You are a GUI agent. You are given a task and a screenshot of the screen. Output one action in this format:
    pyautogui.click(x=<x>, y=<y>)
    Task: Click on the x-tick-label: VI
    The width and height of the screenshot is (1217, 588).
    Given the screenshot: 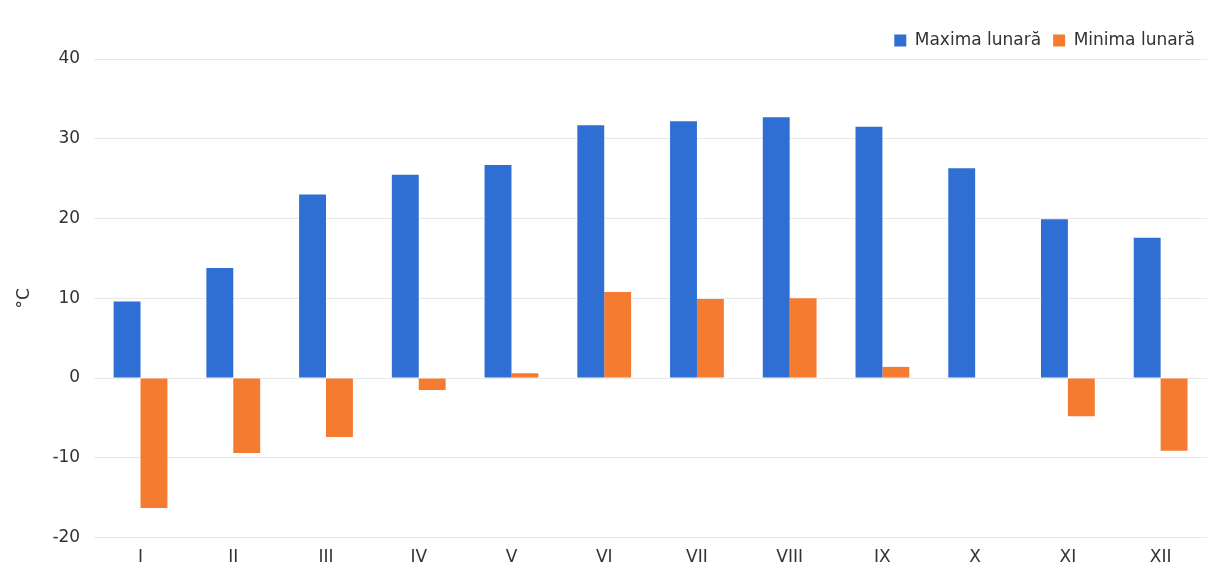 What is the action you would take?
    pyautogui.click(x=604, y=556)
    